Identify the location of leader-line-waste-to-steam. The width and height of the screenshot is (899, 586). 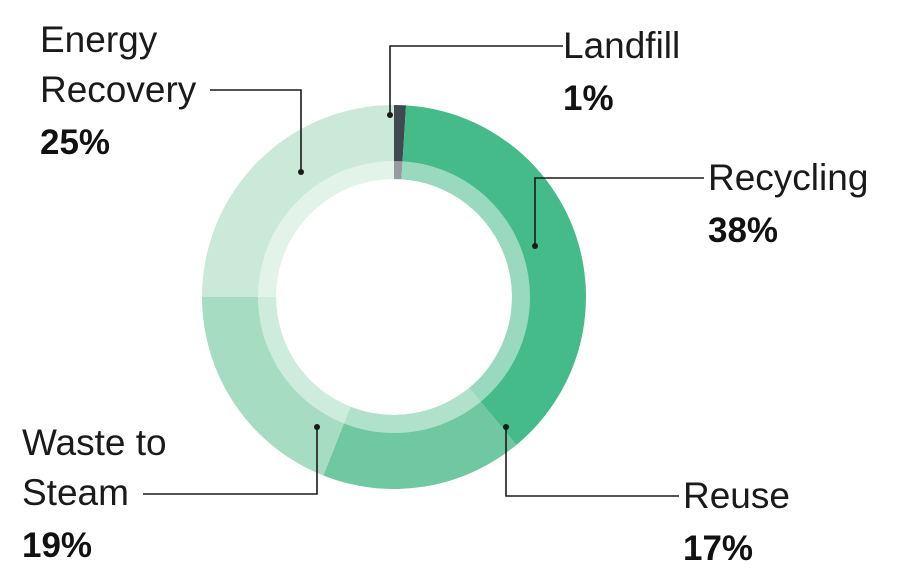
(230, 461).